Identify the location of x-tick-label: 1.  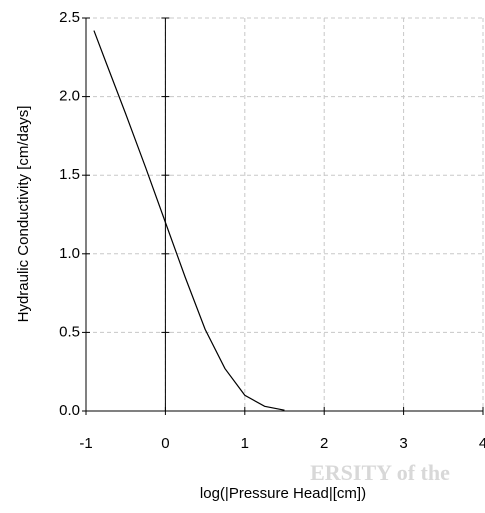
(245, 443).